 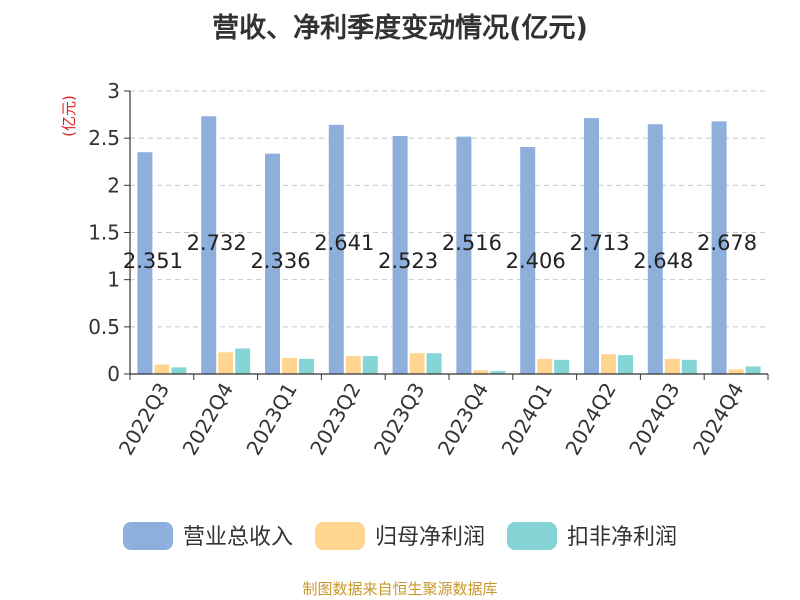 What do you see at coordinates (353, 365) in the screenshot?
I see `bar-2023Q2-s1` at bounding box center [353, 365].